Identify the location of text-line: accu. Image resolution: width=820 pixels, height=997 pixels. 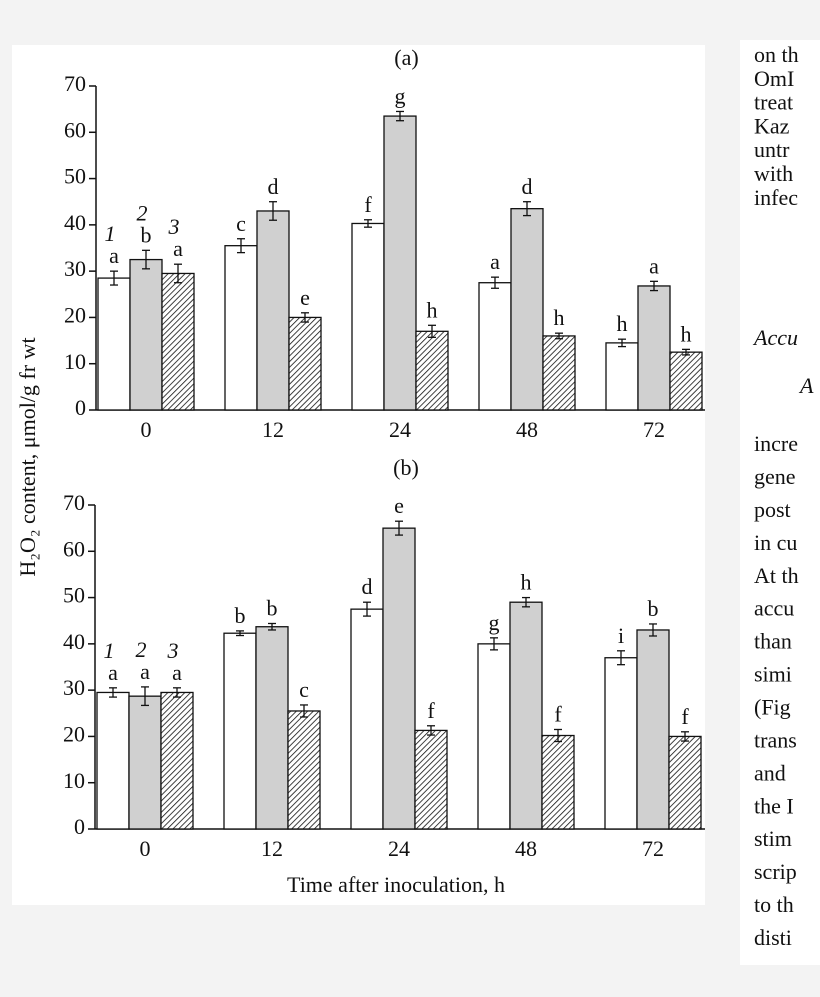
(774, 608).